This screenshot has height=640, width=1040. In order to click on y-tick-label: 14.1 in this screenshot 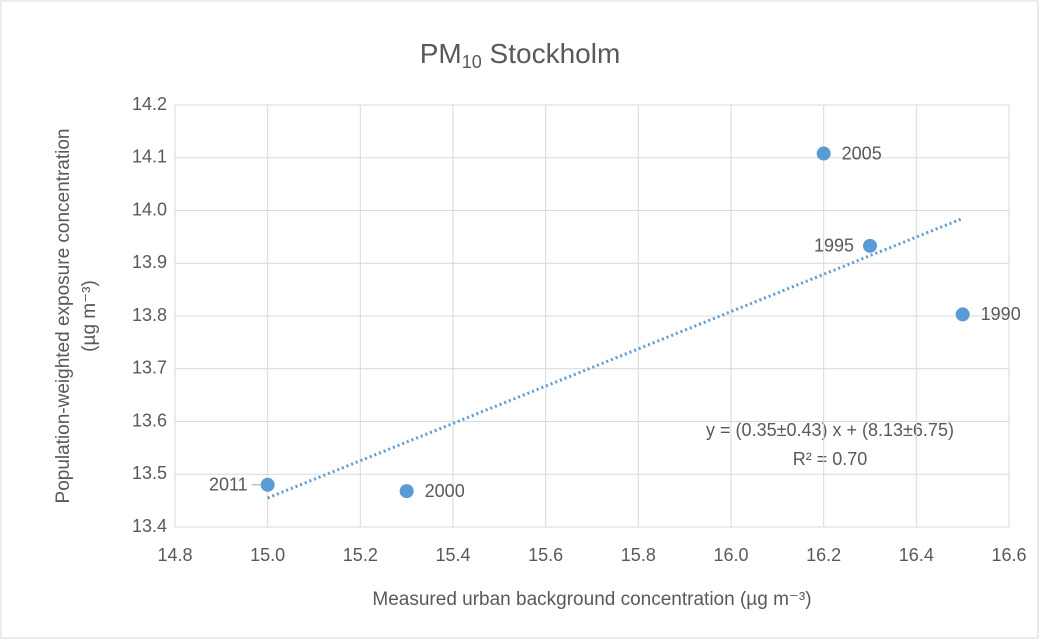, I will do `click(149, 157)`.